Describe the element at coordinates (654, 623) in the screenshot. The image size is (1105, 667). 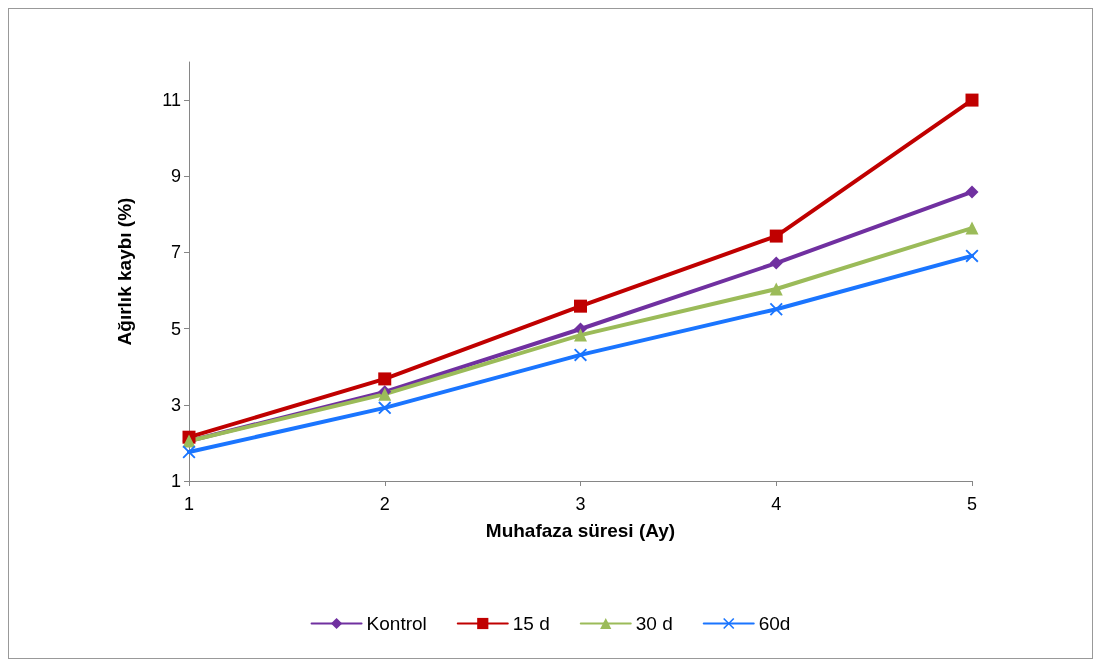
I see `legend-label: 30 d` at that location.